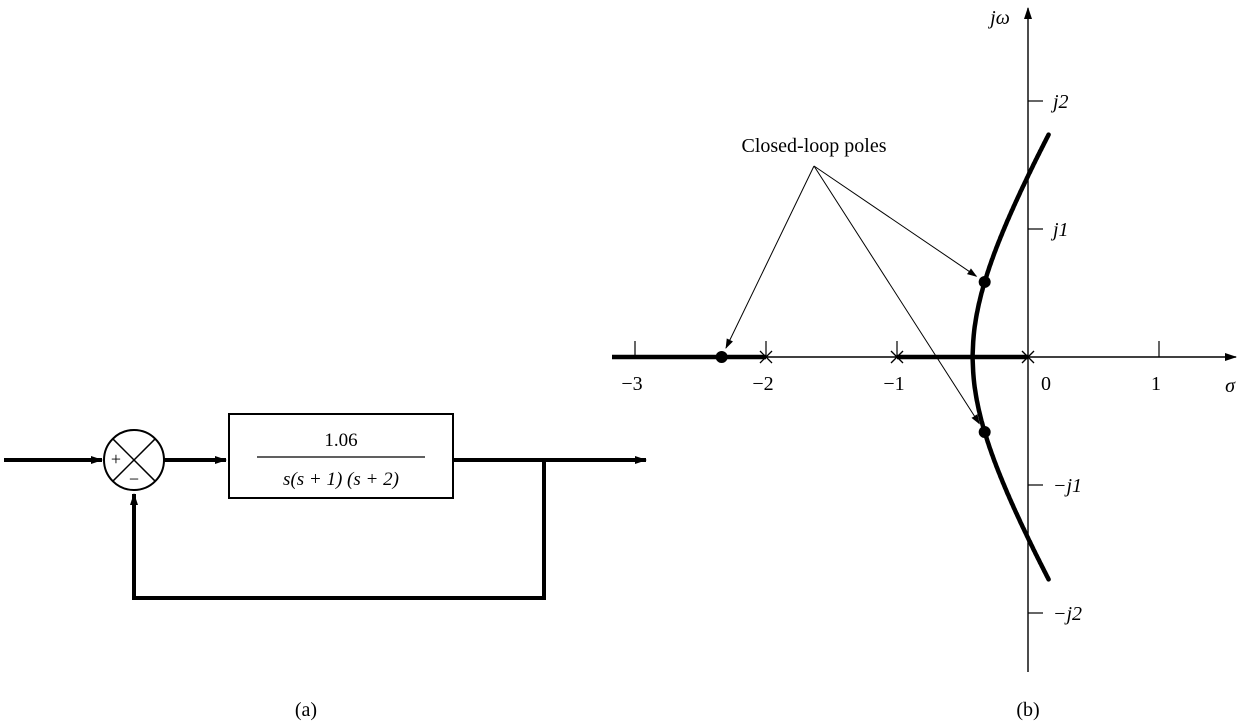 Image resolution: width=1240 pixels, height=726 pixels. I want to click on tf-numerator: 1.06, so click(340, 440).